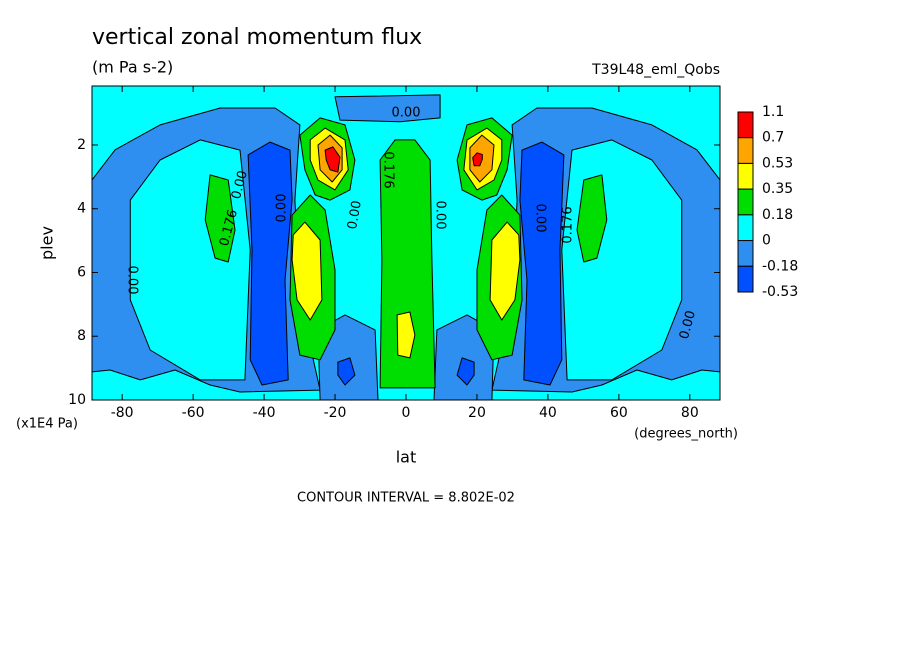 This screenshot has height=654, width=904. Describe the element at coordinates (777, 163) in the screenshot. I see `colorbar-label: 0.53` at that location.